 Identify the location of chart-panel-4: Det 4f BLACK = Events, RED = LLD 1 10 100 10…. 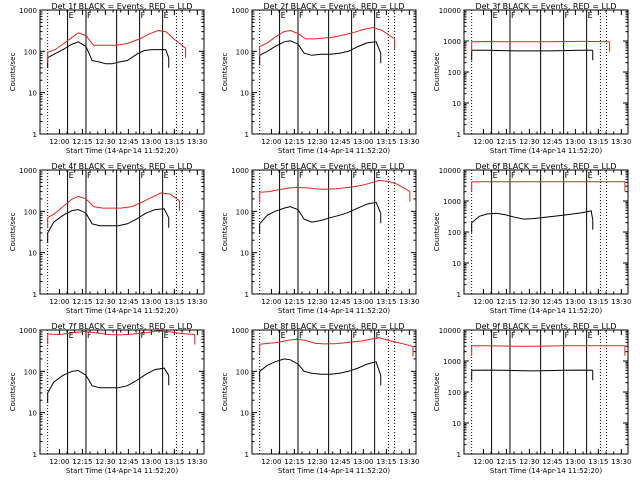
(108, 238).